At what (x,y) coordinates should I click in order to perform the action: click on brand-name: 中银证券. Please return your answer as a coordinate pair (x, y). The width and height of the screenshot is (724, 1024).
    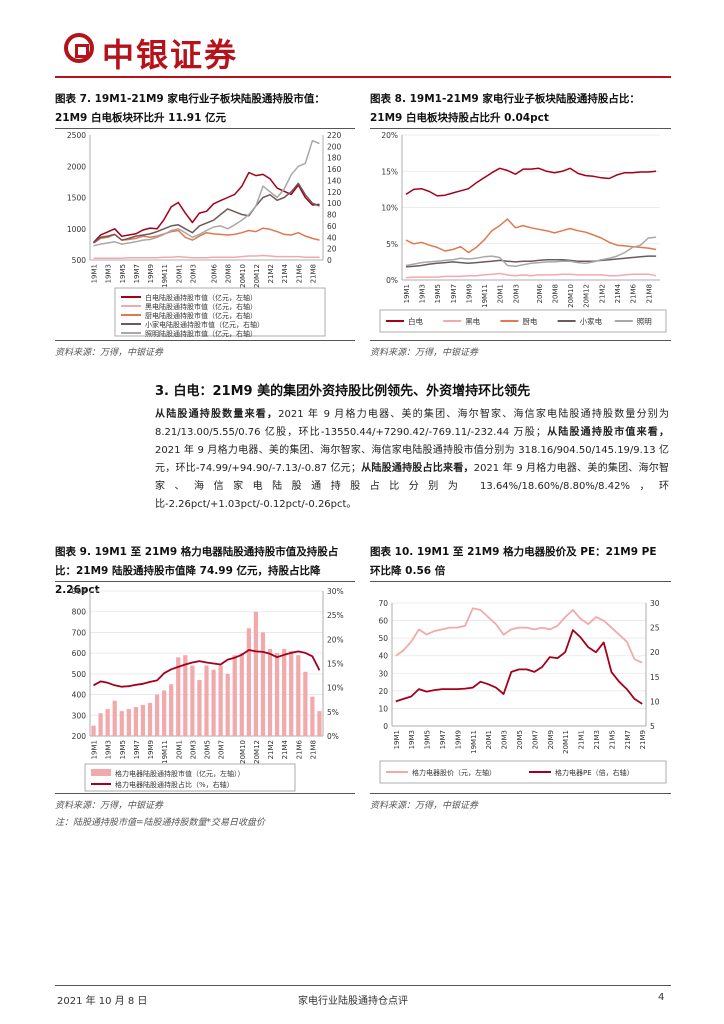
    Looking at the image, I should click on (170, 55).